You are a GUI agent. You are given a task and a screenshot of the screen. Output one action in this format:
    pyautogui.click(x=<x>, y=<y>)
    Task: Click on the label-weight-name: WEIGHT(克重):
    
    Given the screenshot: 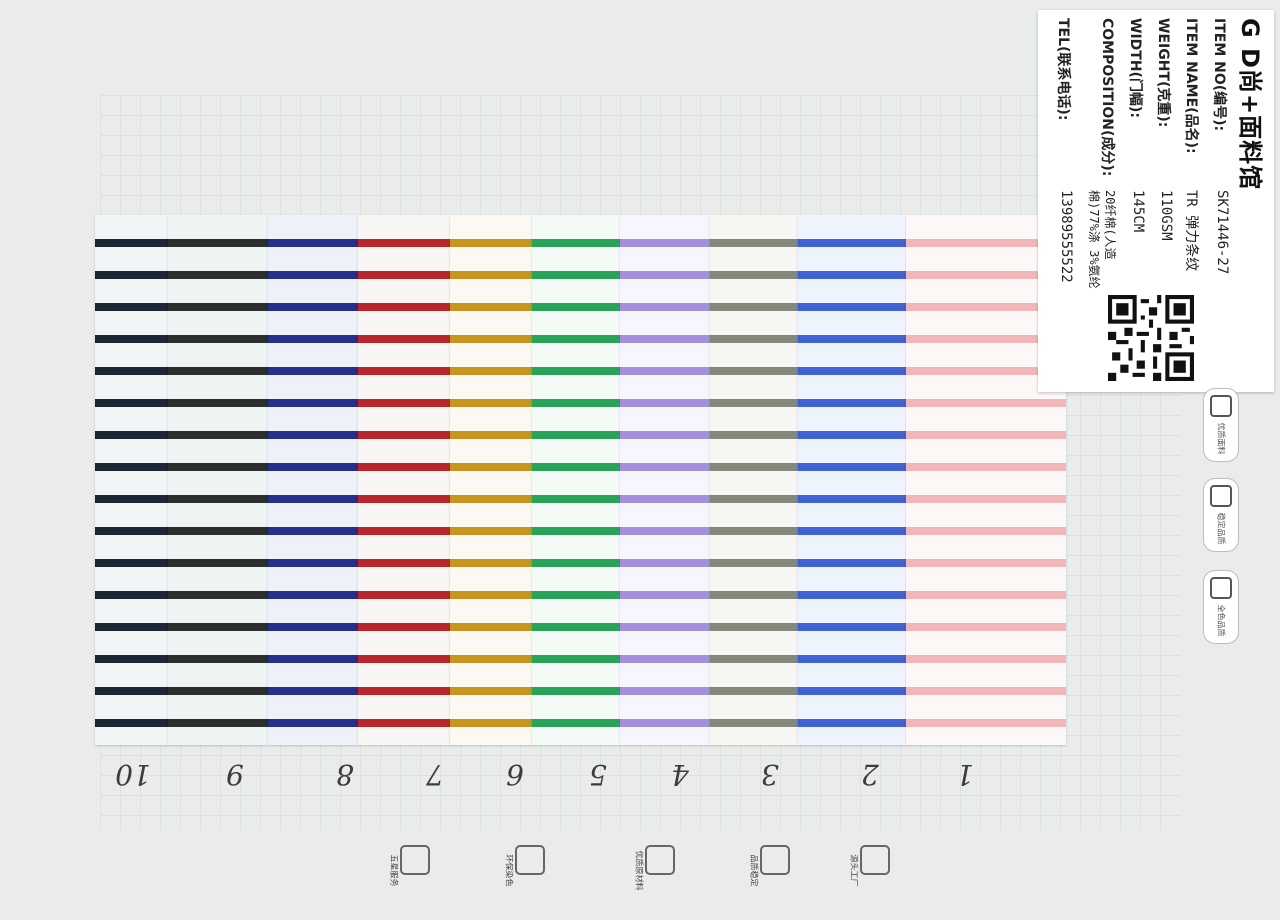 What is the action you would take?
    pyautogui.click(x=1163, y=73)
    